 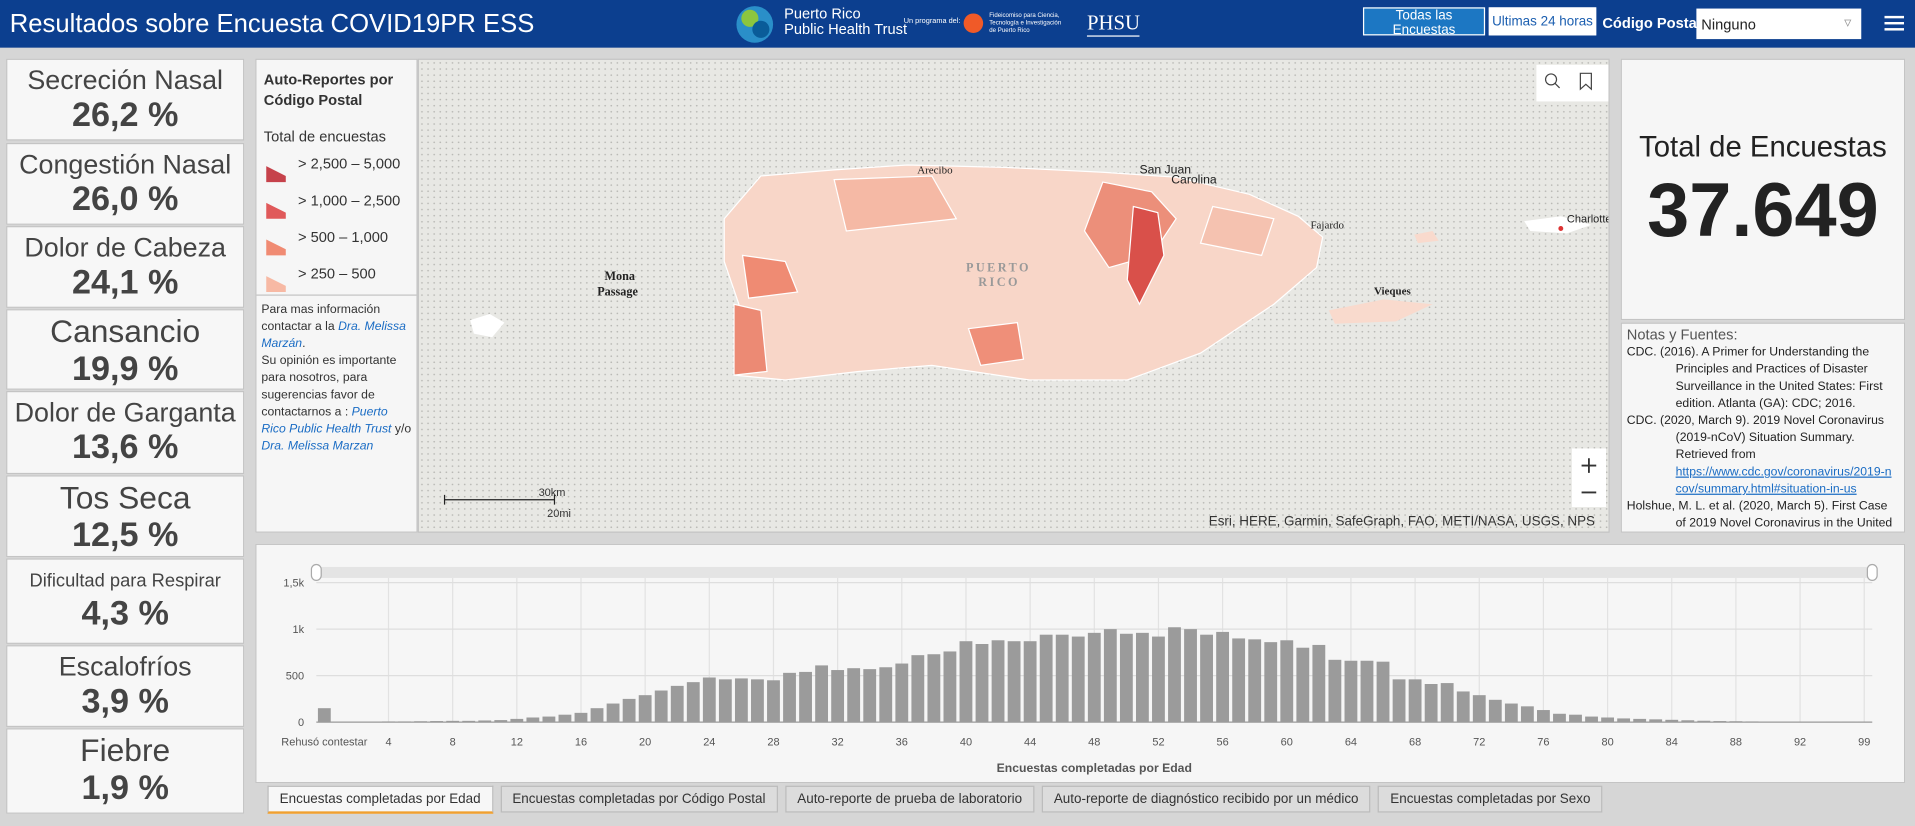 I want to click on symptom-value: 19,9 %, so click(x=125, y=368).